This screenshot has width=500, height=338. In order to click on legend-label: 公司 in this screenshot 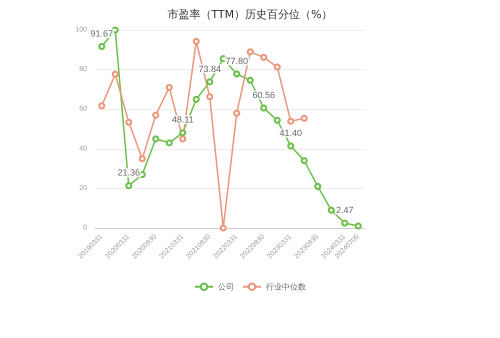, I will do `click(226, 287)`.